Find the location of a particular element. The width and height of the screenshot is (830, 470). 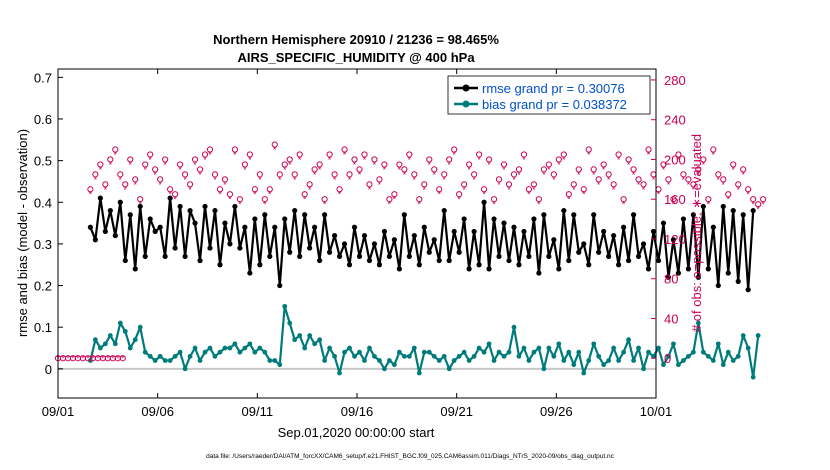

y-left-tick-label: 0.7 is located at coordinates (43, 77).